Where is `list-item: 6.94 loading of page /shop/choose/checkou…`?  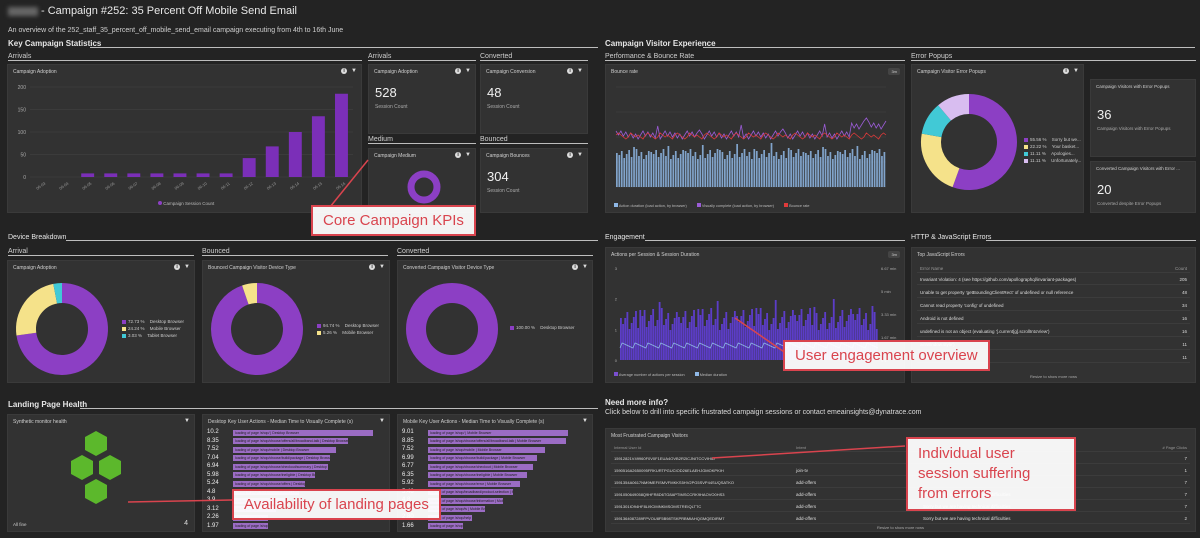 list-item: 6.94 loading of page /shop/choose/checkou… is located at coordinates (268, 466).